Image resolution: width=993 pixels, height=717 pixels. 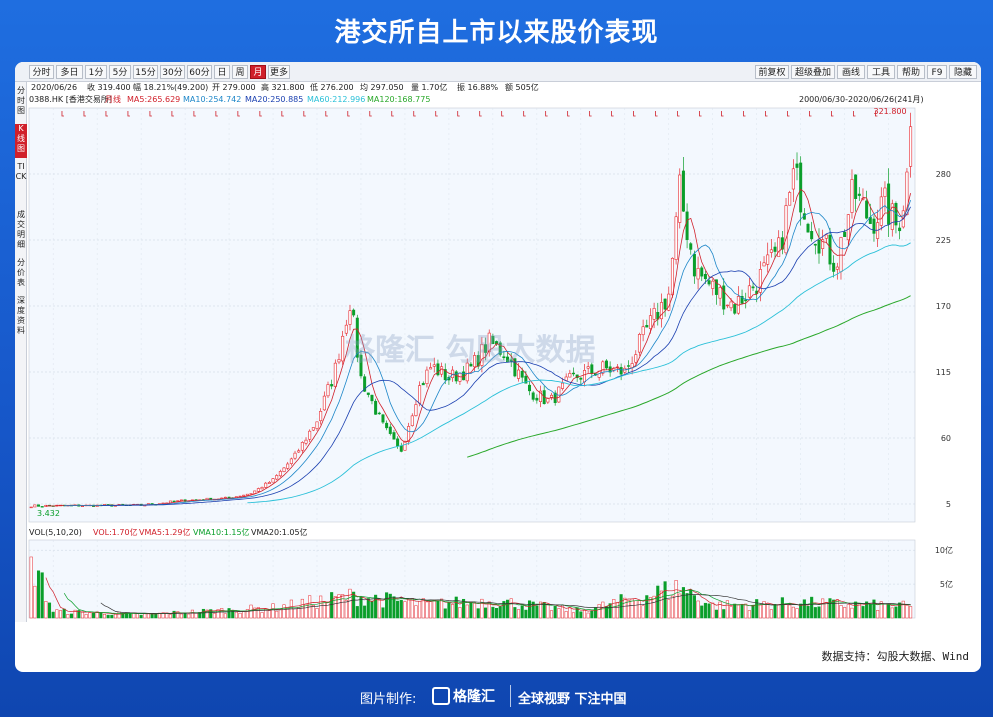 I want to click on toolbar-btn-10: 更多, so click(x=279, y=72).